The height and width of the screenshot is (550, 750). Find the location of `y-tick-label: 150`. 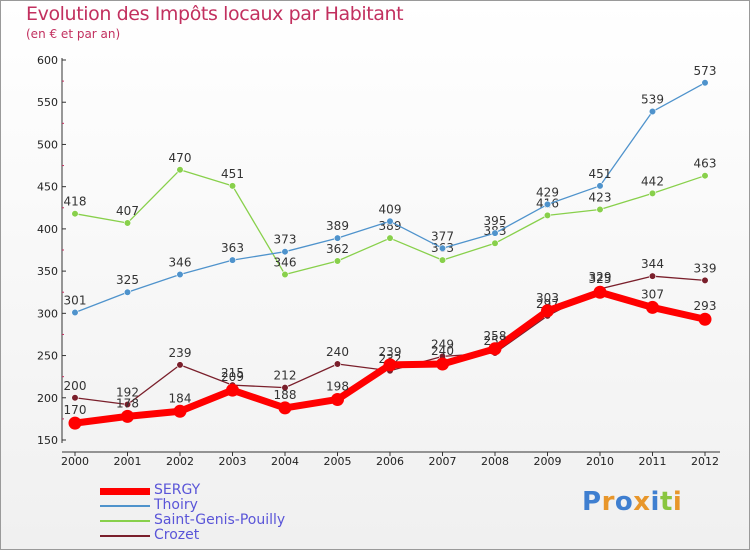

y-tick-label: 150 is located at coordinates (47, 440).